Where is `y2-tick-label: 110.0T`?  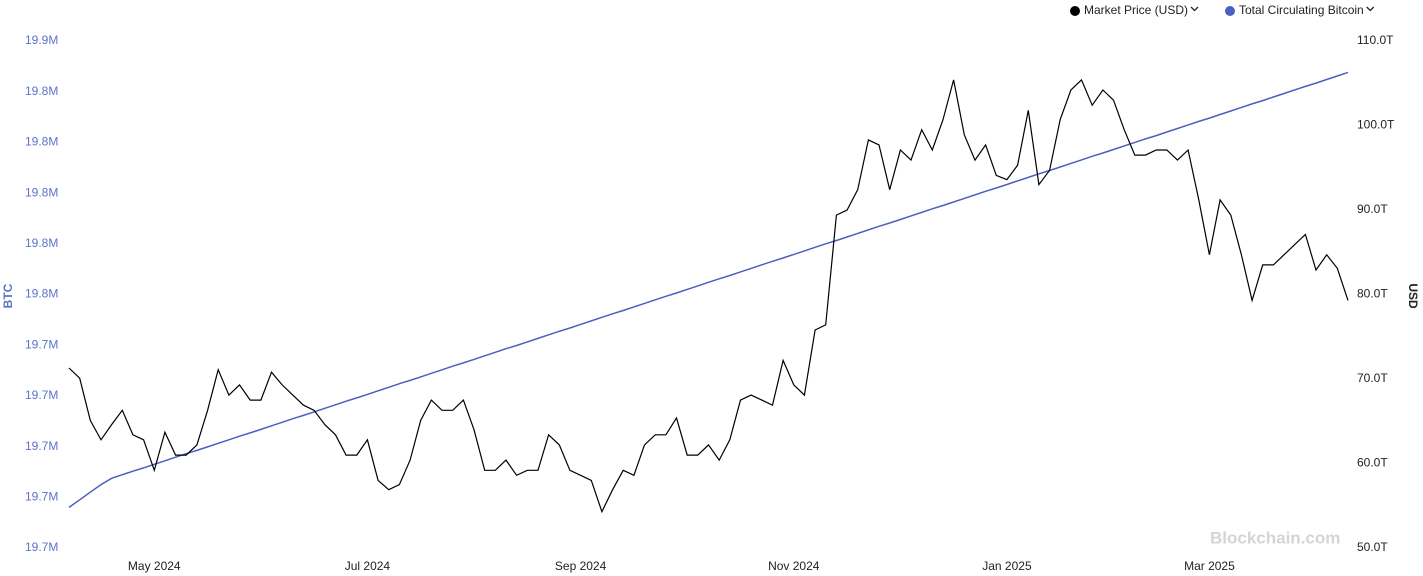 y2-tick-label: 110.0T is located at coordinates (1375, 40).